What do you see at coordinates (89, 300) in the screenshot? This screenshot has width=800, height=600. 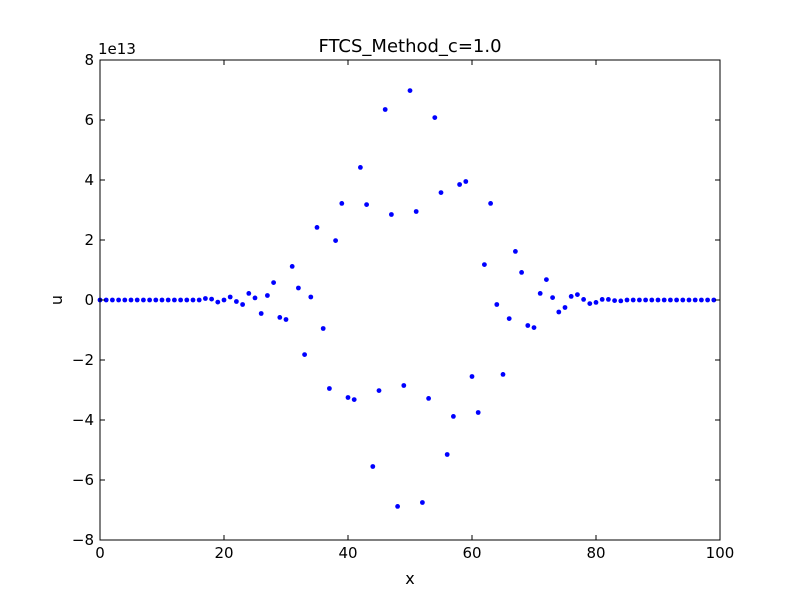 I see `y-tick-label: 0` at bounding box center [89, 300].